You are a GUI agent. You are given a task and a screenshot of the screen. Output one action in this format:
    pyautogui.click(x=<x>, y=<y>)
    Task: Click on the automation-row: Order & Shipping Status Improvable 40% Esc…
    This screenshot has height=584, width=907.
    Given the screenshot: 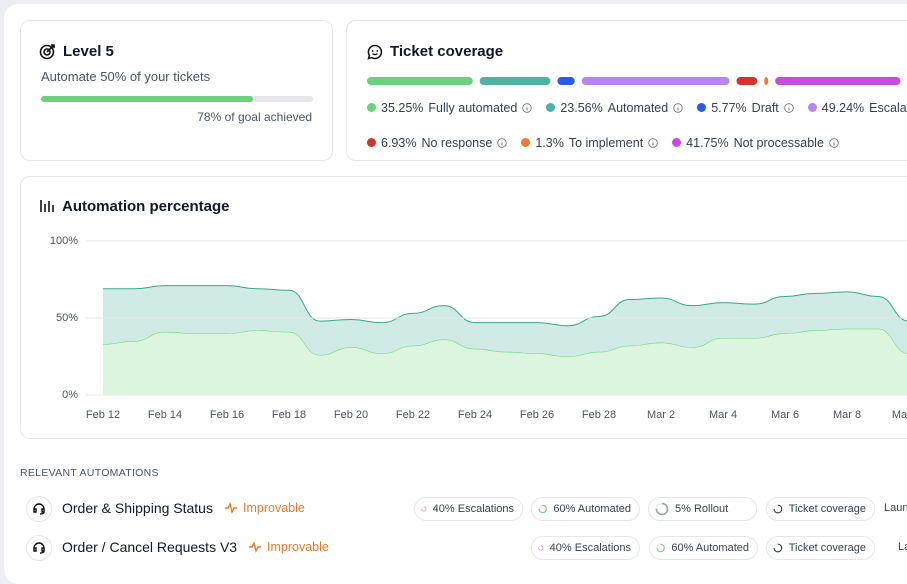 What is the action you would take?
    pyautogui.click(x=466, y=509)
    